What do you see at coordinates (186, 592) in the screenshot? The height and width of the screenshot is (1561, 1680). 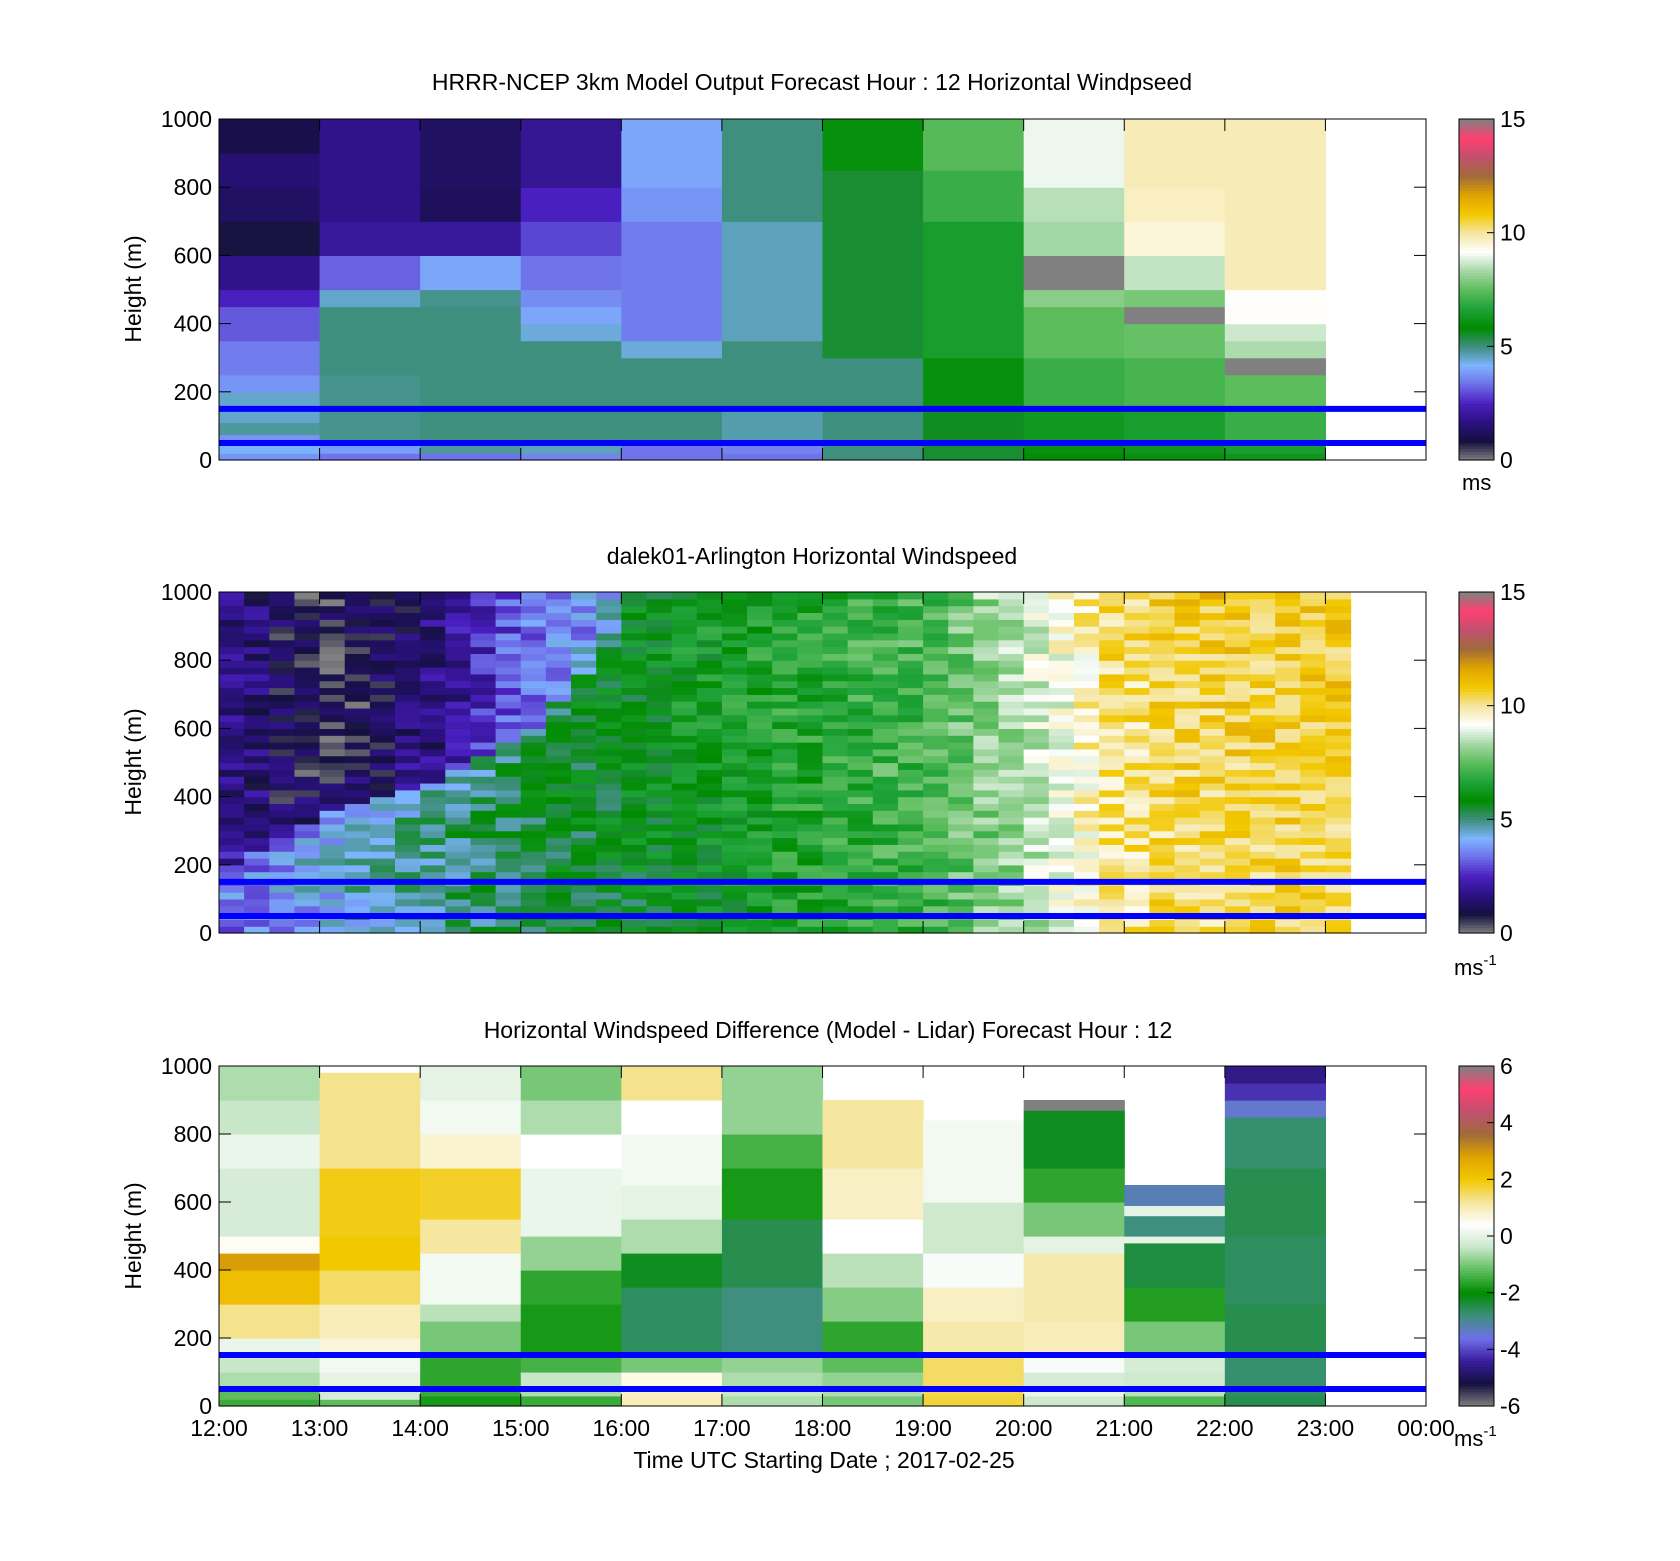 I see `y-tick-label: 1000` at bounding box center [186, 592].